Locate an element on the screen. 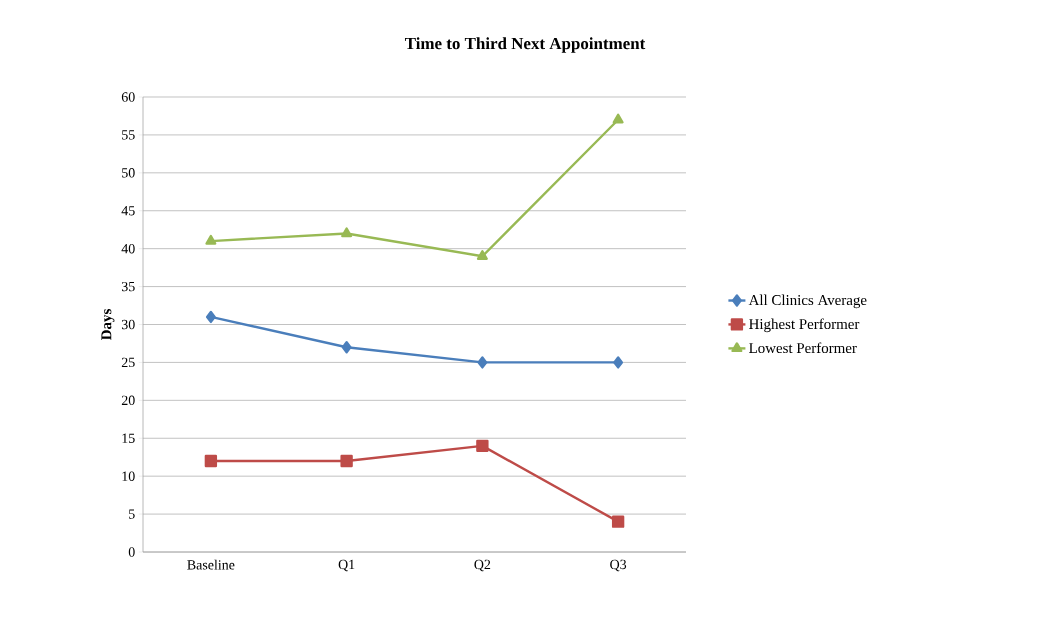 Image resolution: width=1047 pixels, height=620 pixels. legend-label: Lowest Performer is located at coordinates (803, 348).